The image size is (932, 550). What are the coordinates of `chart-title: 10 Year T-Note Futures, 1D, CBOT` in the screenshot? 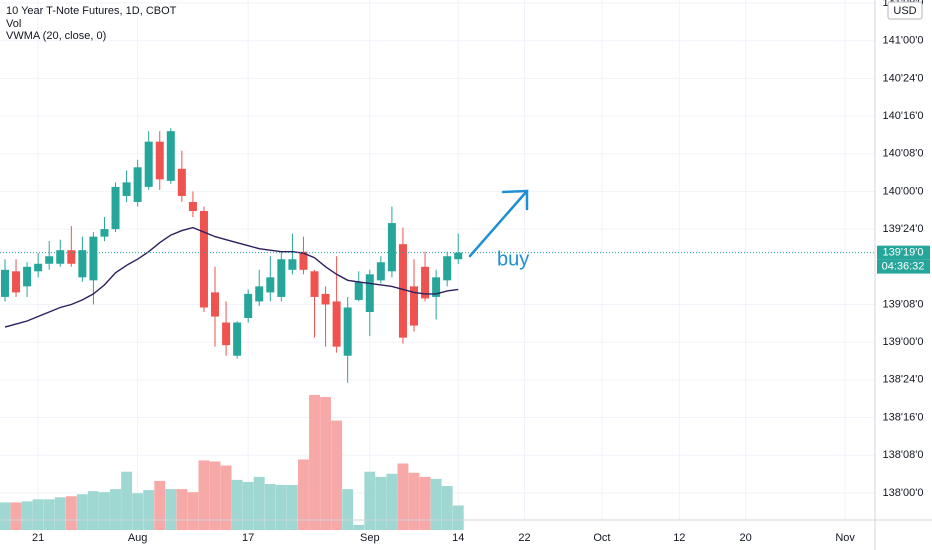 It's located at (91, 11).